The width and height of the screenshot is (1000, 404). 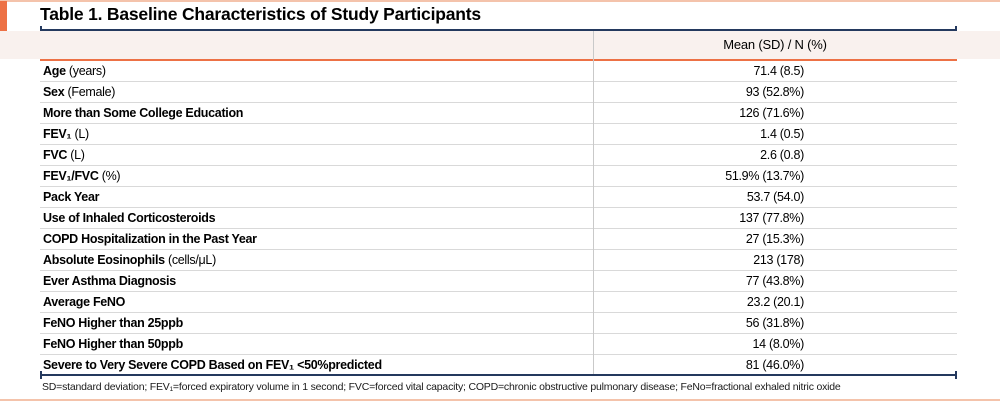 I want to click on row-label: Use of Inhaled Corticosteroids, so click(x=129, y=218).